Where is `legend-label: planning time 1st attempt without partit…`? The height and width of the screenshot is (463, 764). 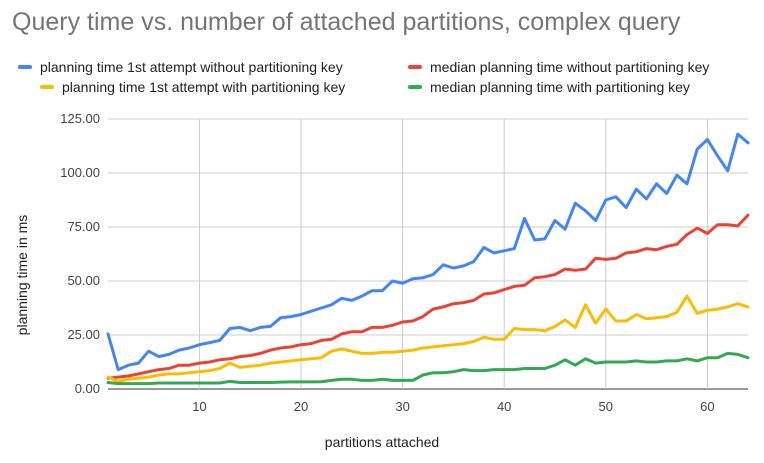 legend-label: planning time 1st attempt without partit… is located at coordinates (191, 67).